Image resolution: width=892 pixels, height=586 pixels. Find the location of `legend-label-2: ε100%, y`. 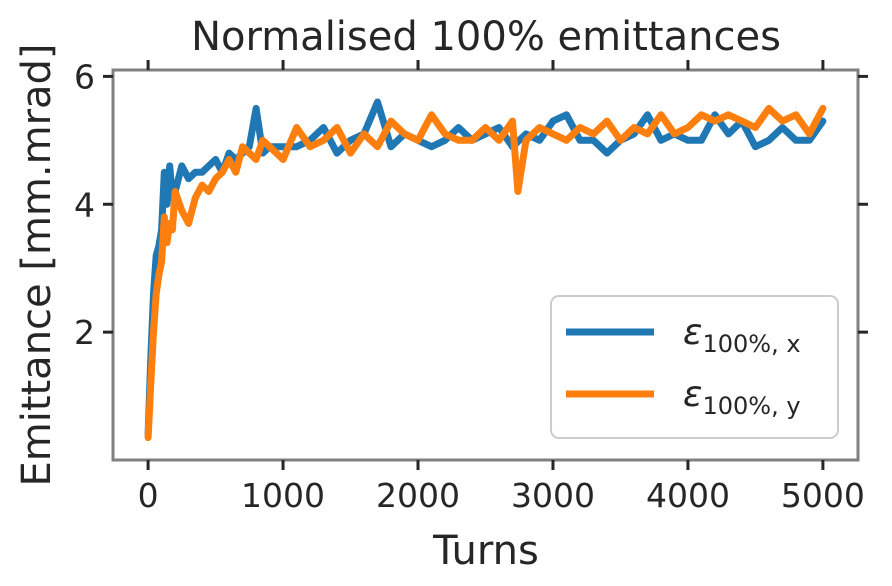

legend-label-2: ε100%, y is located at coordinates (742, 397).